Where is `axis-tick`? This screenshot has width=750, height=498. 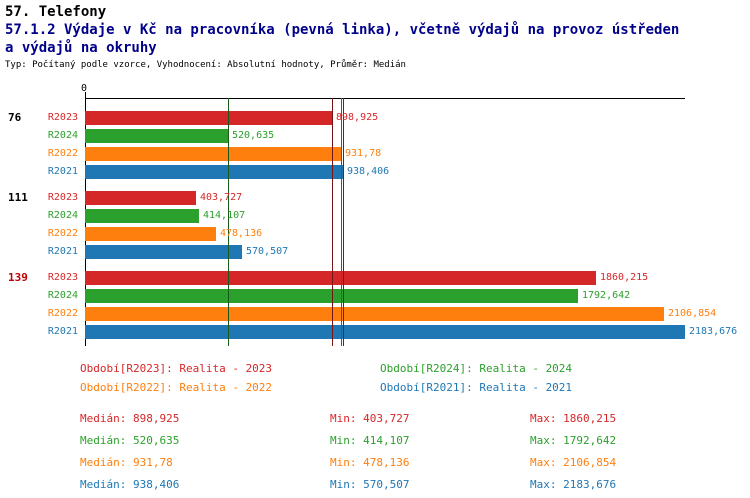
axis-tick is located at coordinates (85, 95).